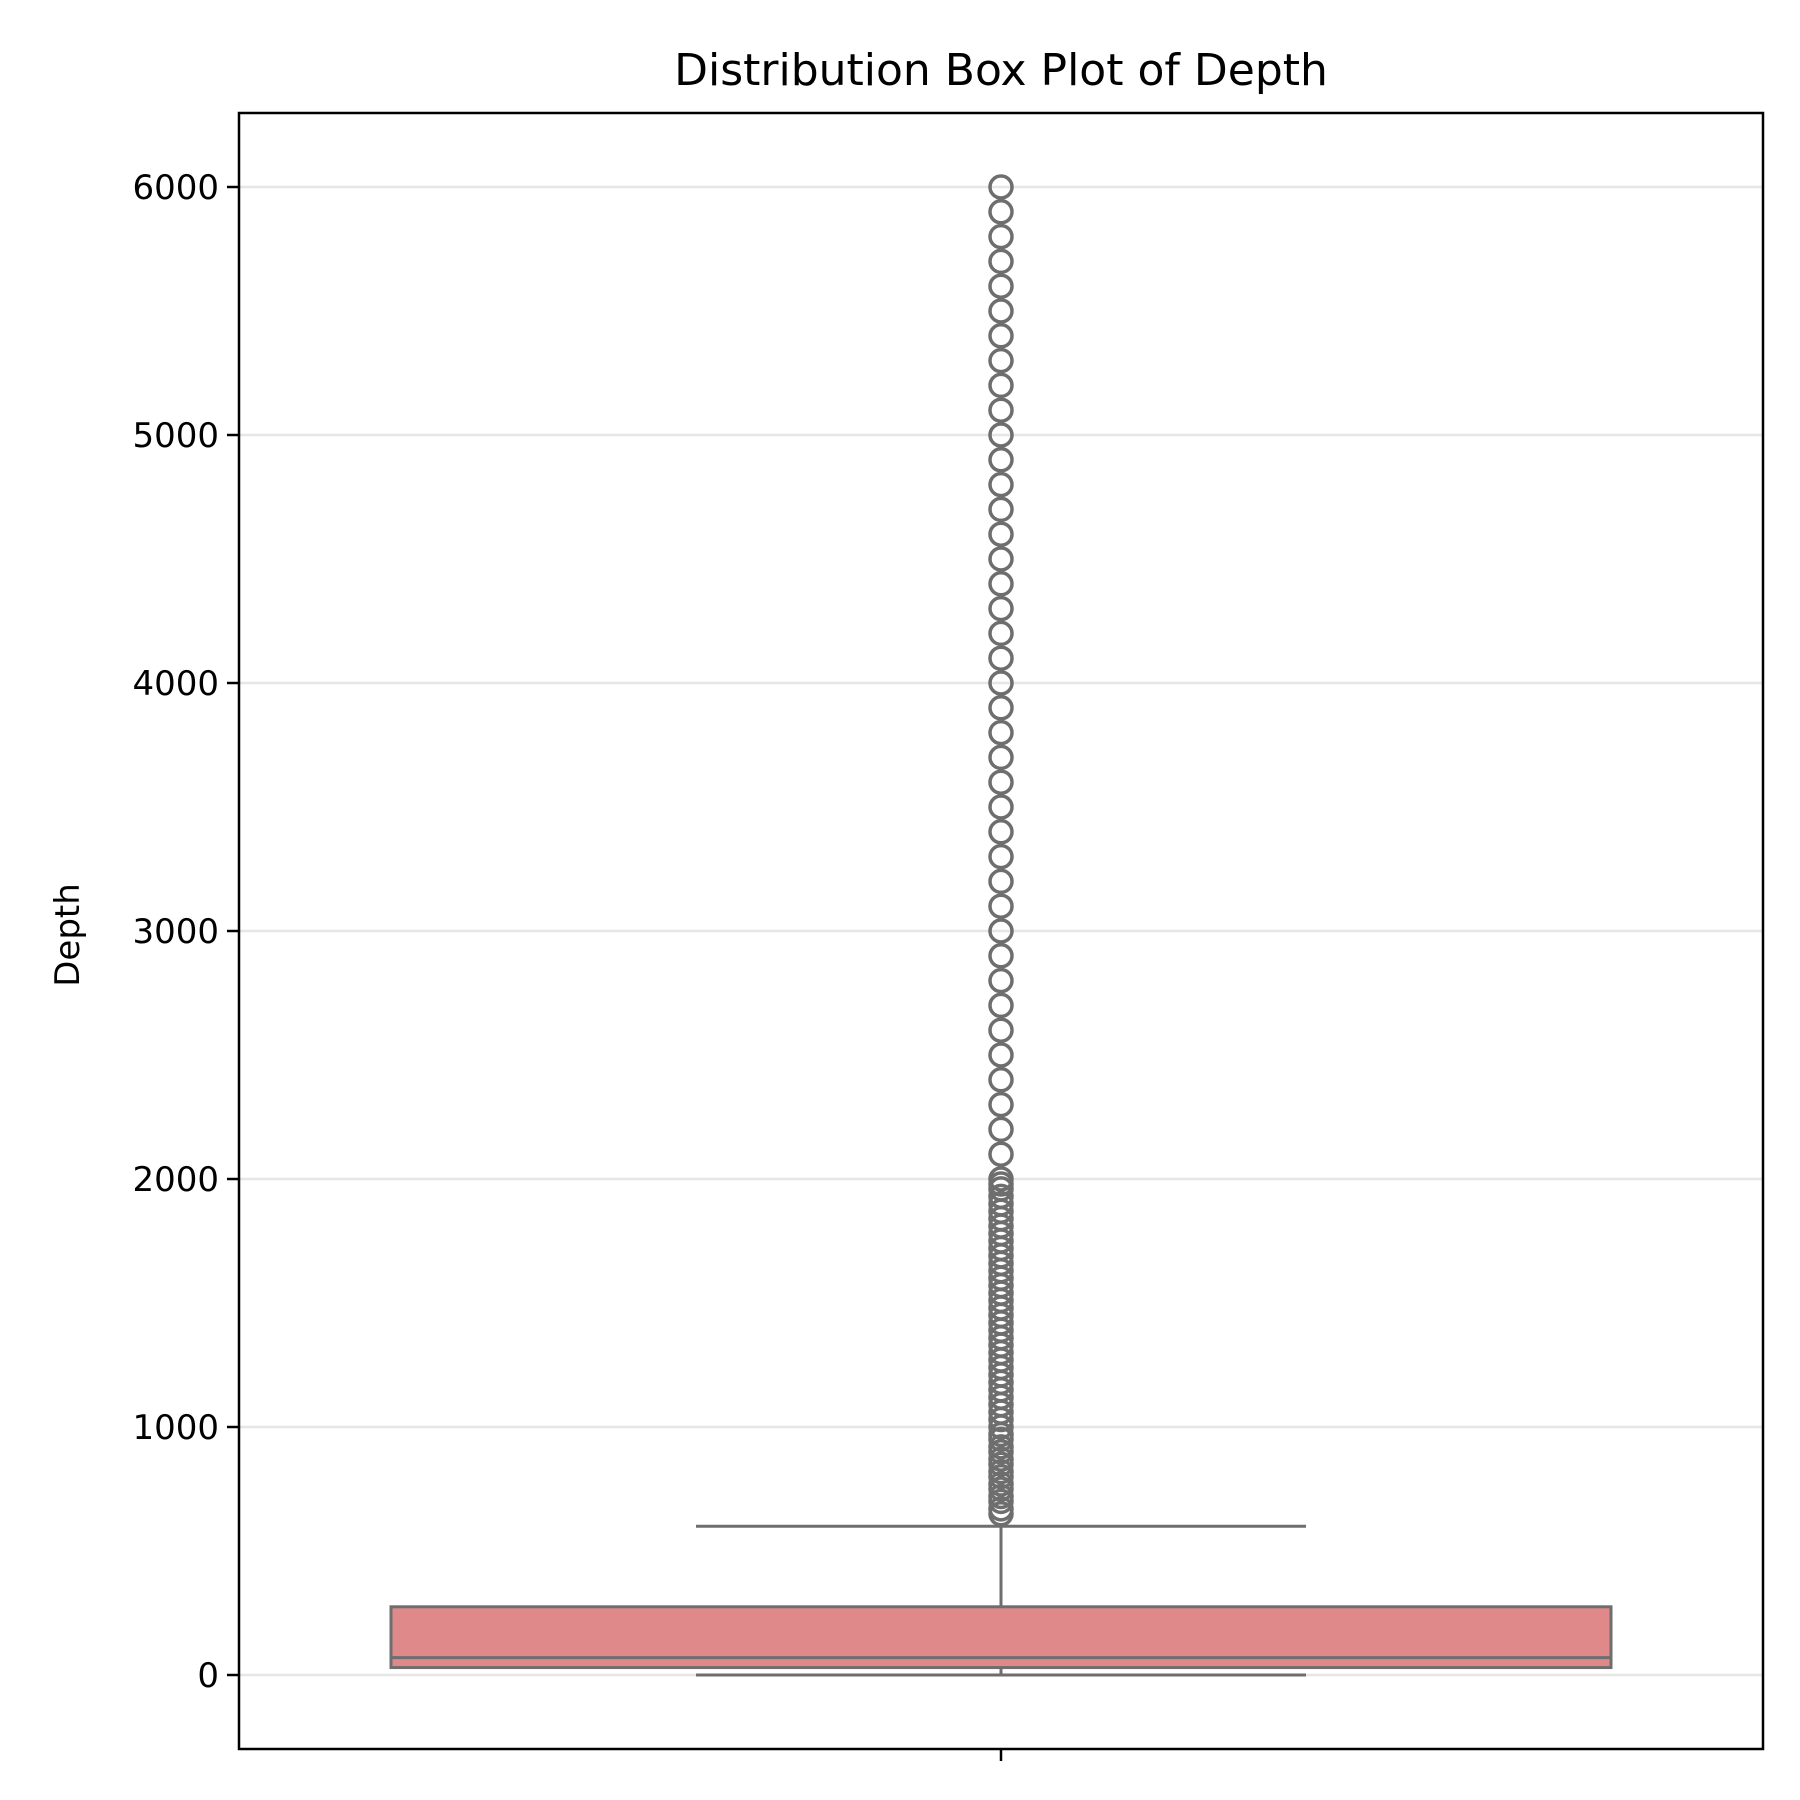 Image resolution: width=1800 pixels, height=1800 pixels. Describe the element at coordinates (175, 1180) in the screenshot. I see `y-tick-label: 2000` at that location.